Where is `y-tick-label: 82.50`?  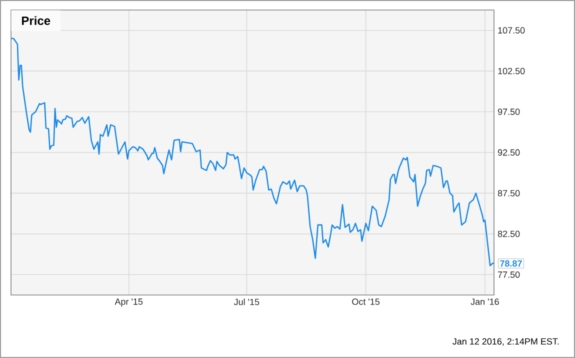
y-tick-label: 82.50 is located at coordinates (509, 234).